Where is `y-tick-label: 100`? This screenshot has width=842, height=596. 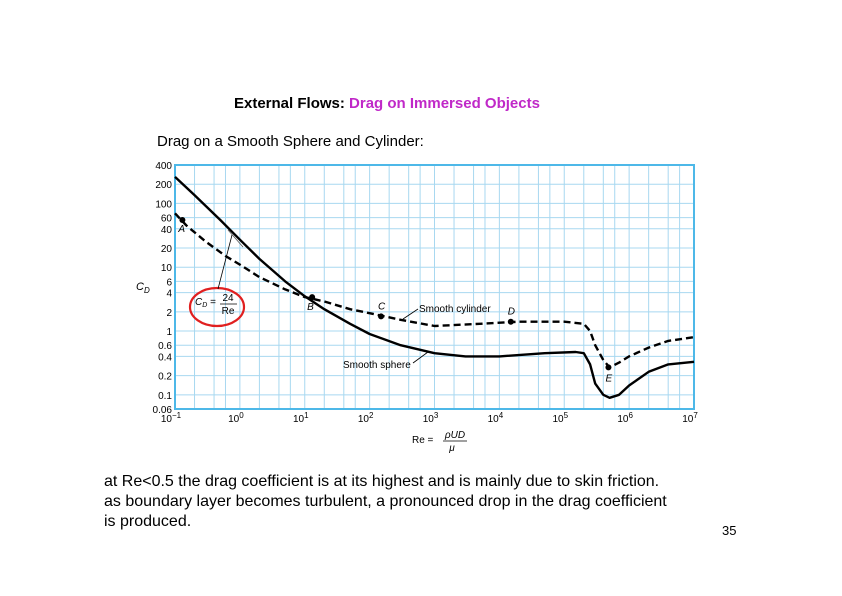
y-tick-label: 100 is located at coordinates (163, 204).